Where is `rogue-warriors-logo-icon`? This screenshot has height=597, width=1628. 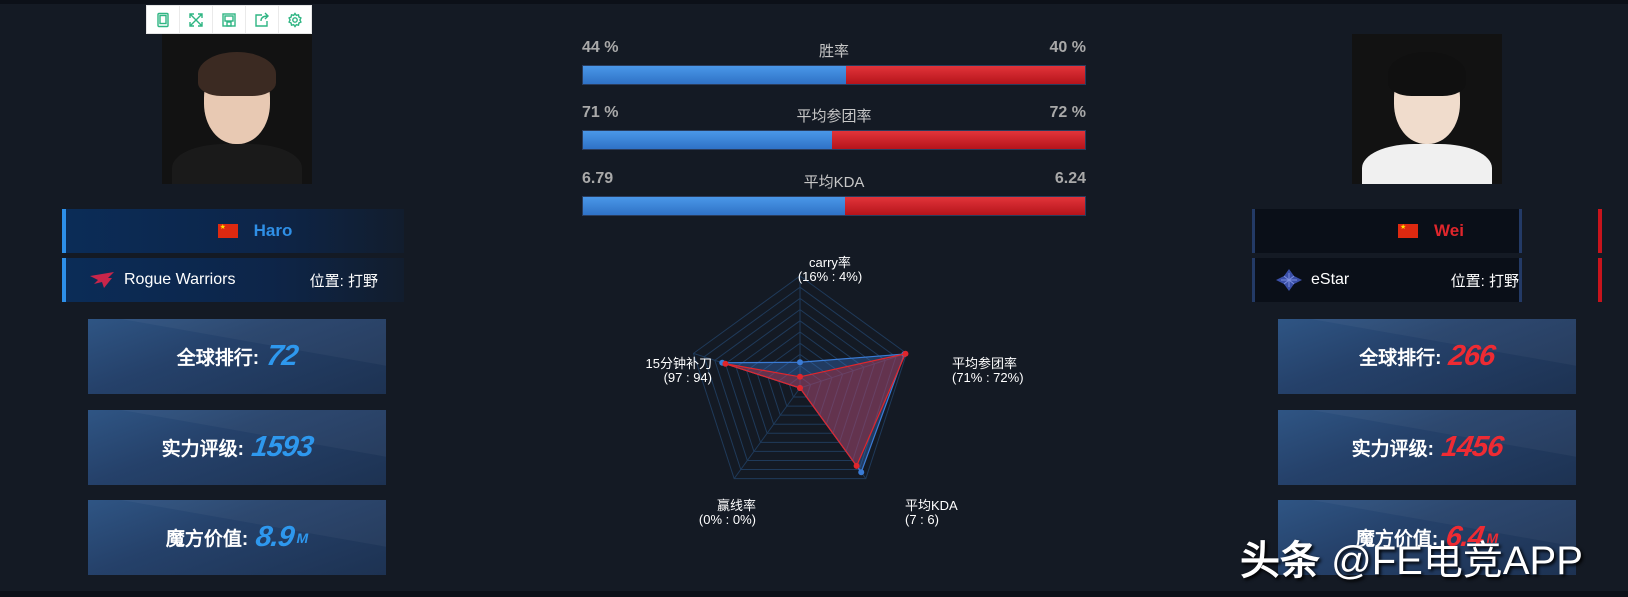
rogue-warriors-logo-icon is located at coordinates (102, 280).